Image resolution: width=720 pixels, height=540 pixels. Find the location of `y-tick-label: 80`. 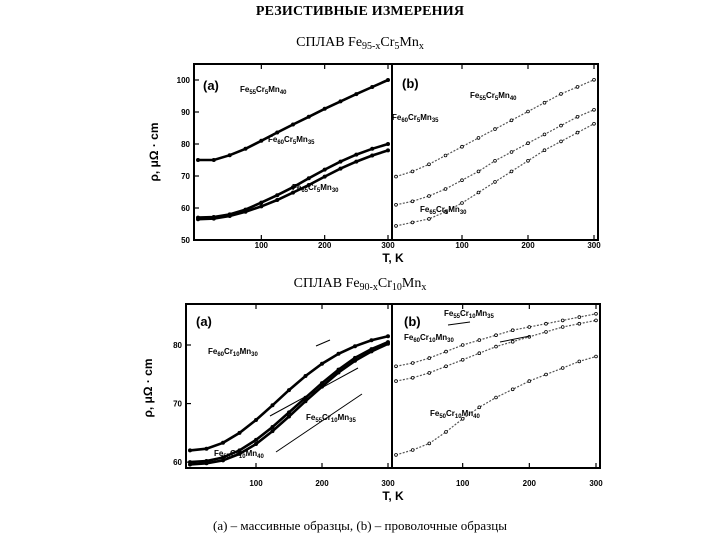

y-tick-label: 80 is located at coordinates (177, 345).